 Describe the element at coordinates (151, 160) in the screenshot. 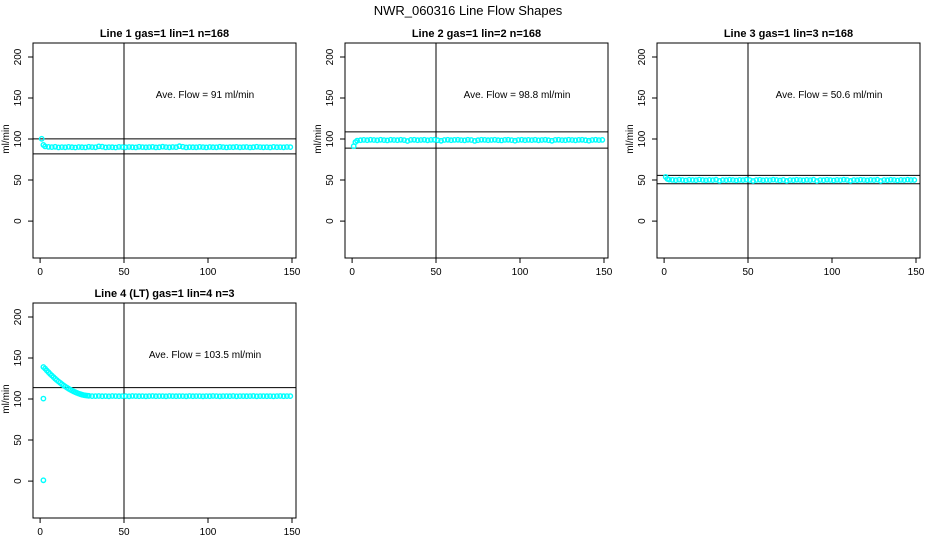

I see `plot-canvas-line-1: 0 50 100 150 0 50 100 150 200 ml/min` at that location.